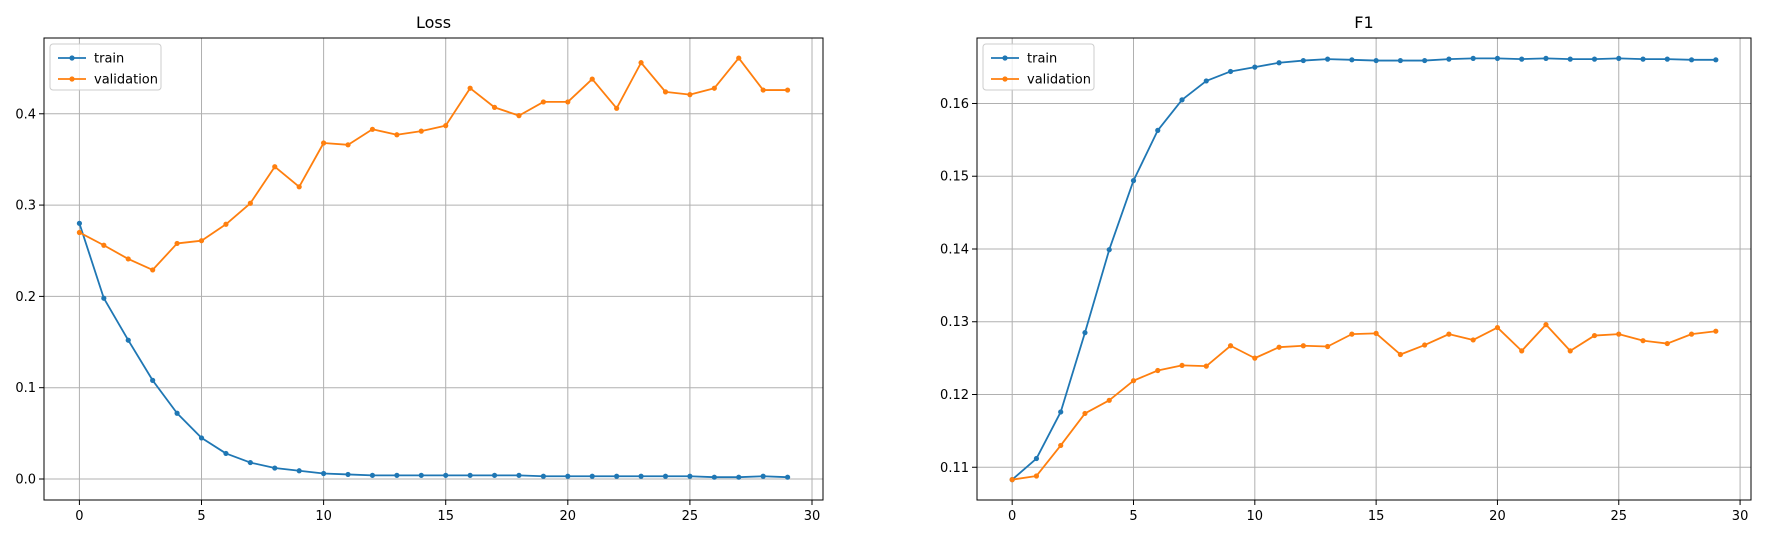 This screenshot has height=553, width=1769. Describe the element at coordinates (568, 516) in the screenshot. I see `loss-x-tick-label: 20` at that location.